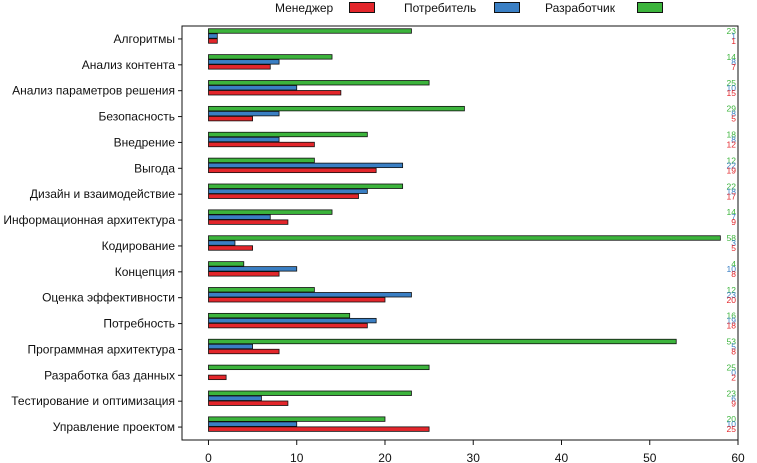  What do you see at coordinates (114, 427) in the screenshot?
I see `category-label: Управление проектом` at bounding box center [114, 427].